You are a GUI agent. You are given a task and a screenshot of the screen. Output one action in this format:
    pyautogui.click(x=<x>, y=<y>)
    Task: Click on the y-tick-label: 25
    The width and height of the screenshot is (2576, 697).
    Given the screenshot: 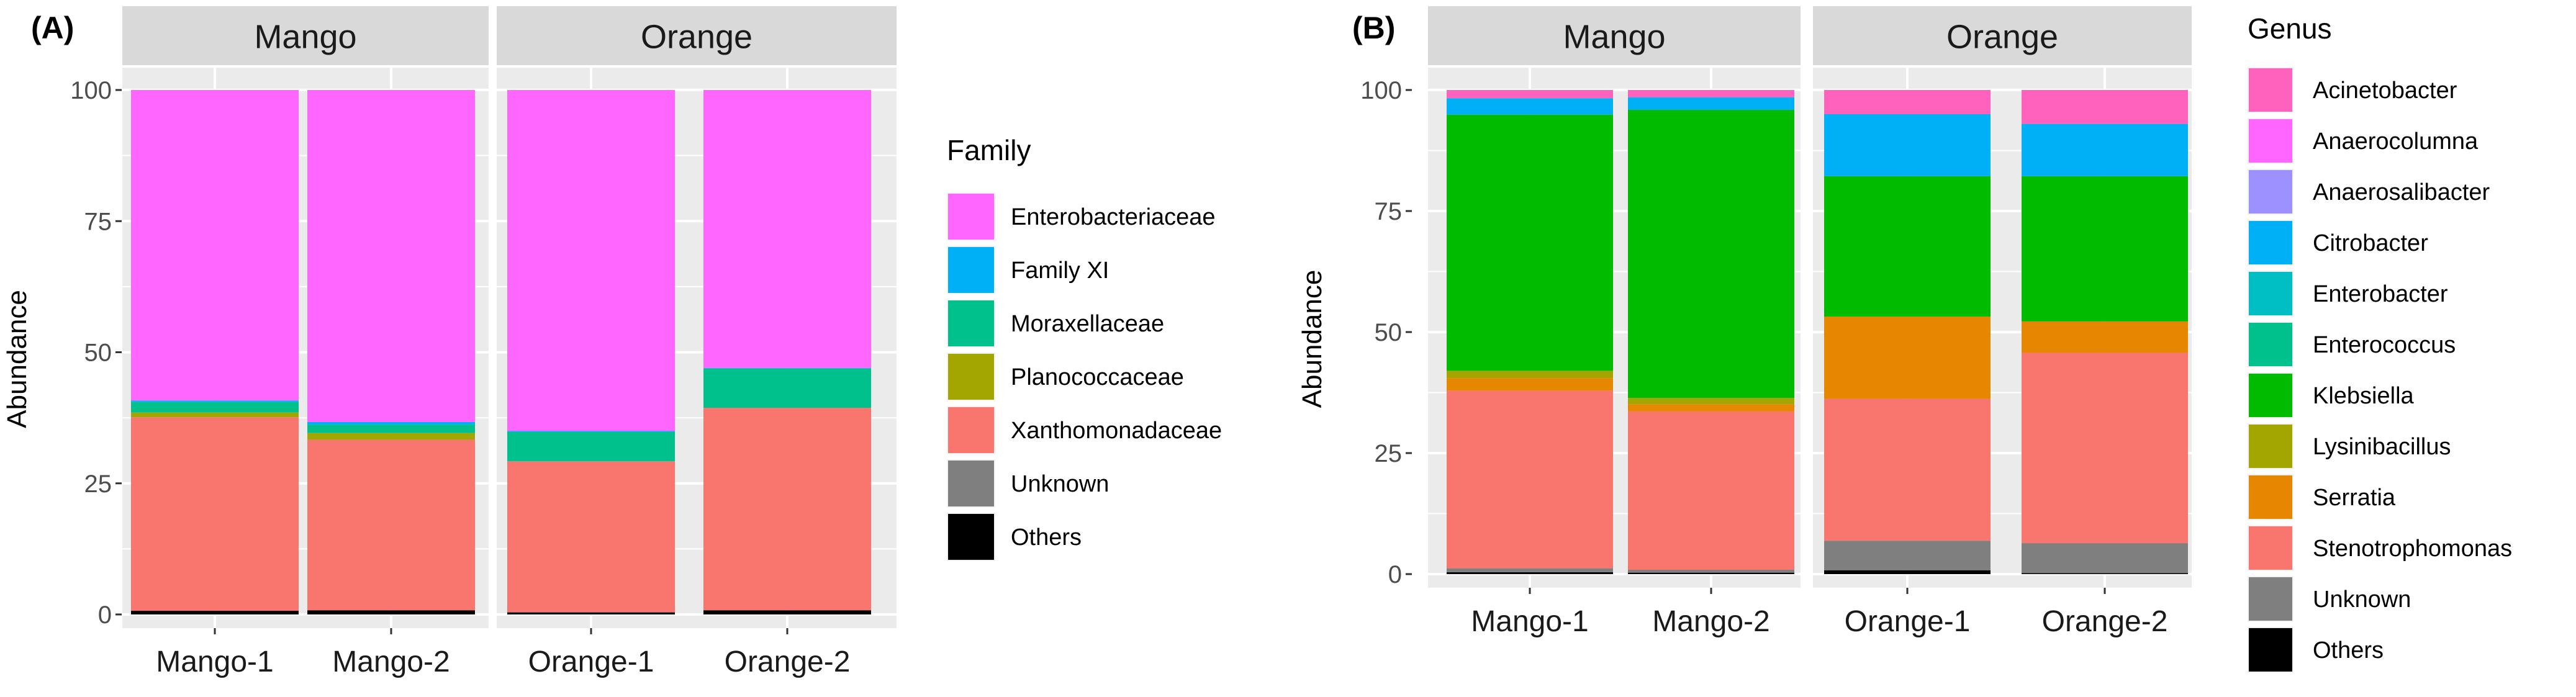 What is the action you would take?
    pyautogui.click(x=98, y=484)
    